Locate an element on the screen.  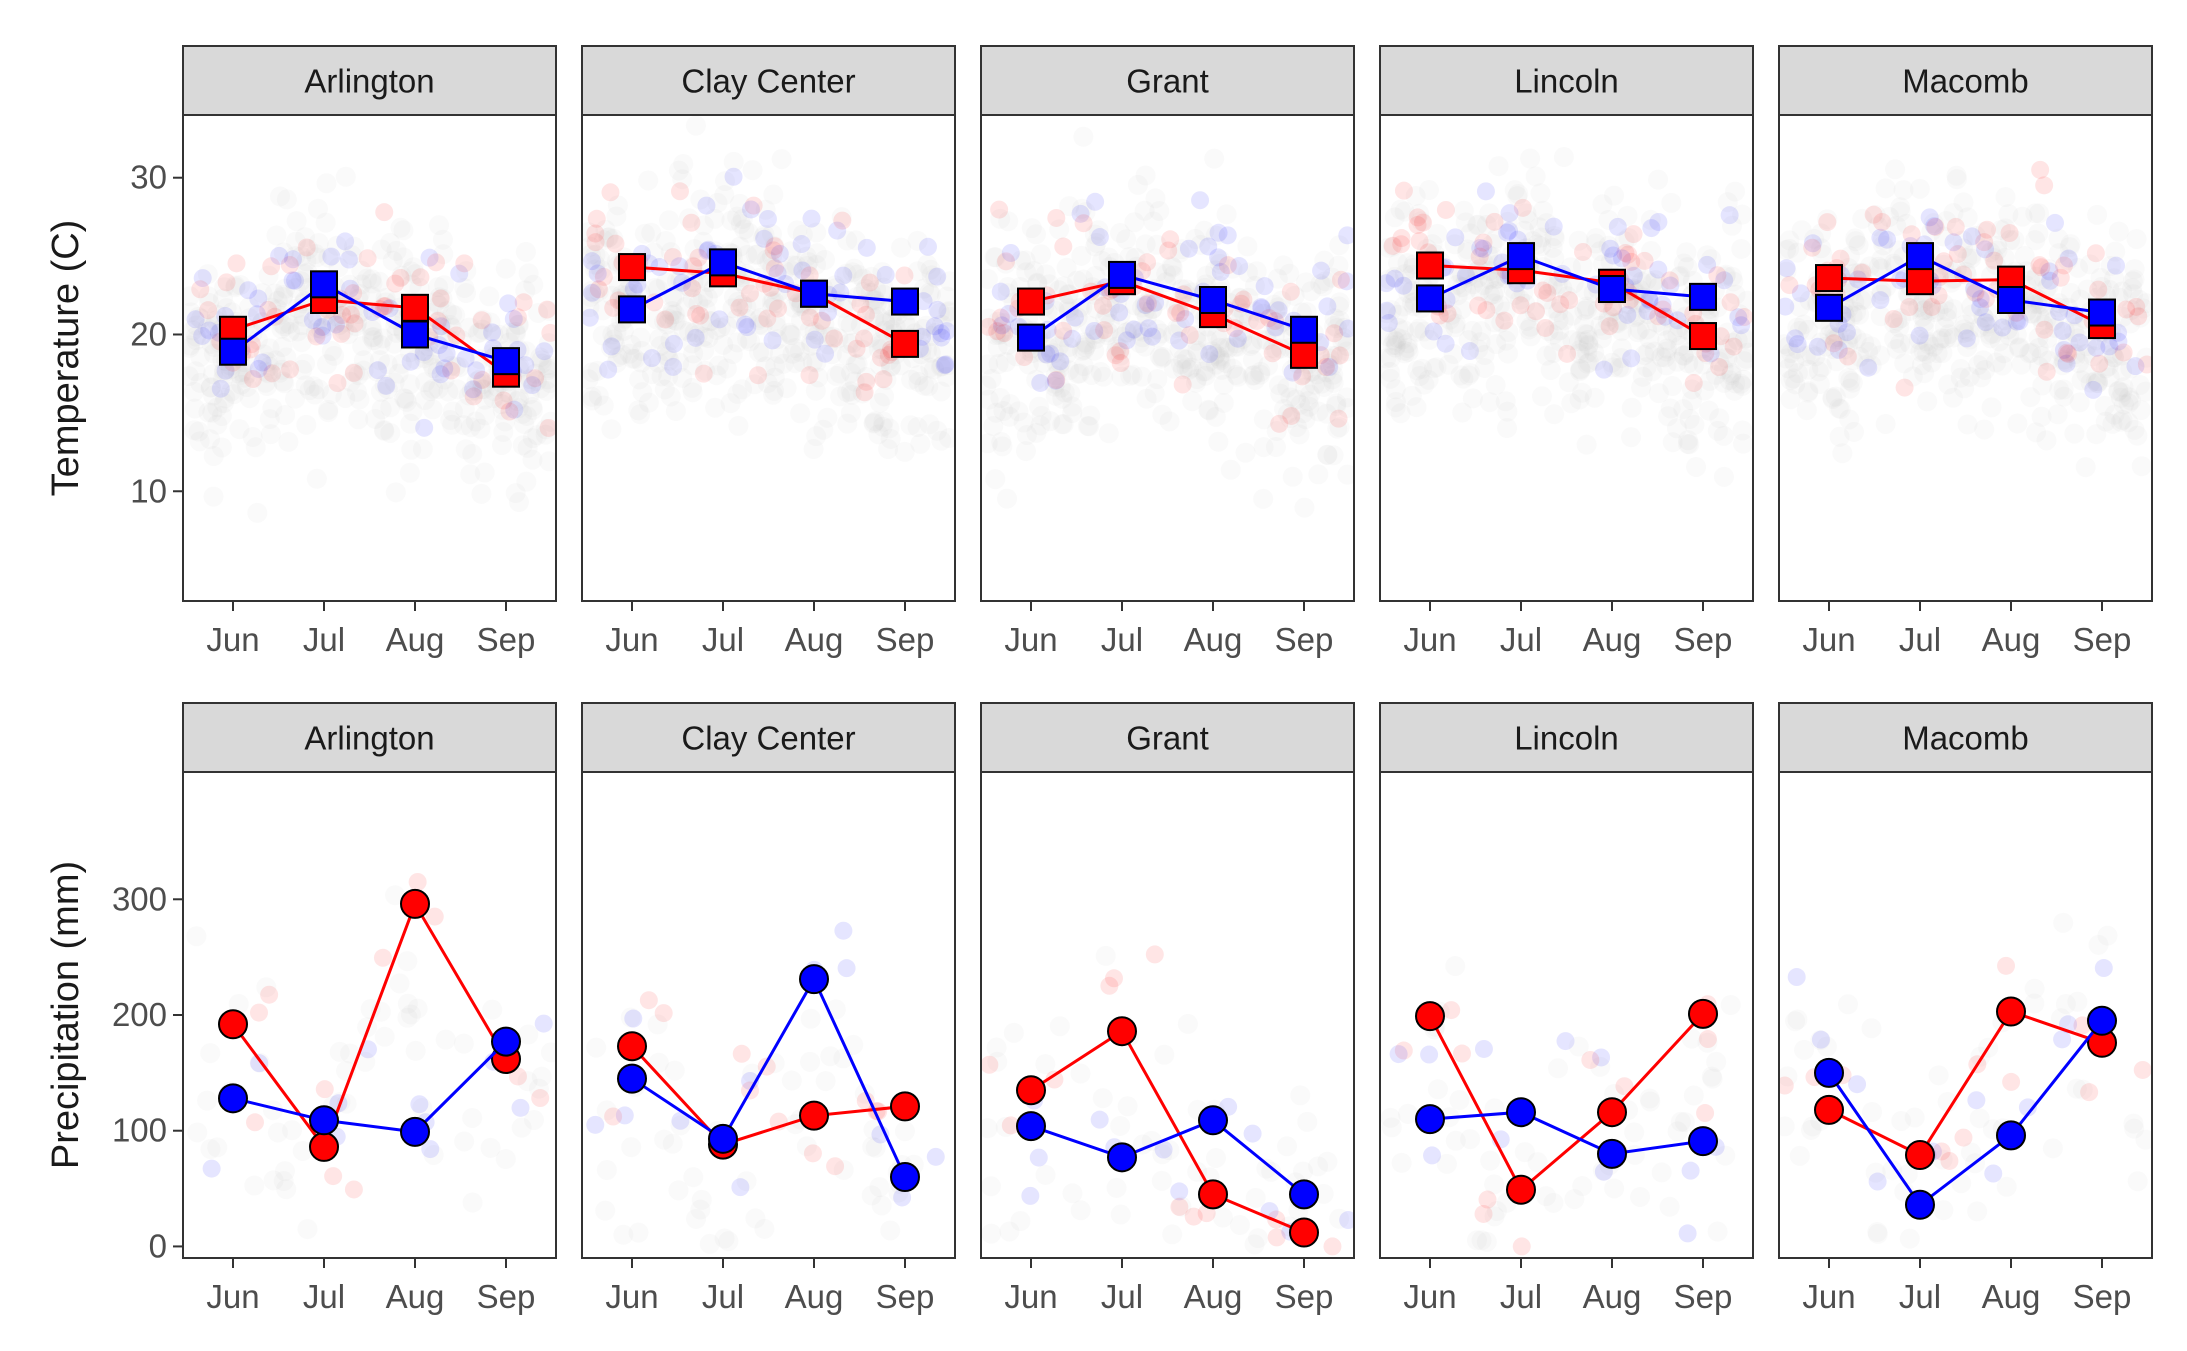
y-axis-title: Precipitation (mm) is located at coordinates (66, 1015).